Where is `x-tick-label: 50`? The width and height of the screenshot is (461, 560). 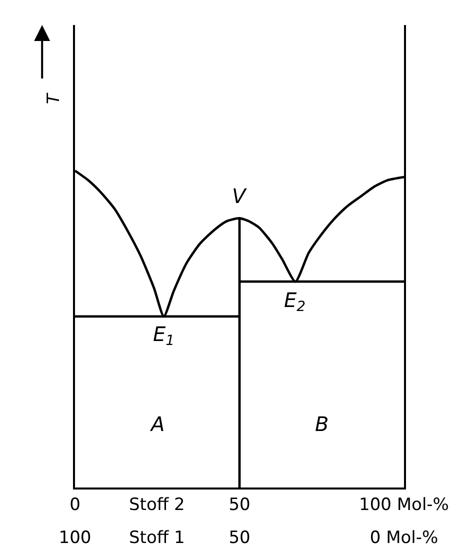 x-tick-label: 50 is located at coordinates (239, 504).